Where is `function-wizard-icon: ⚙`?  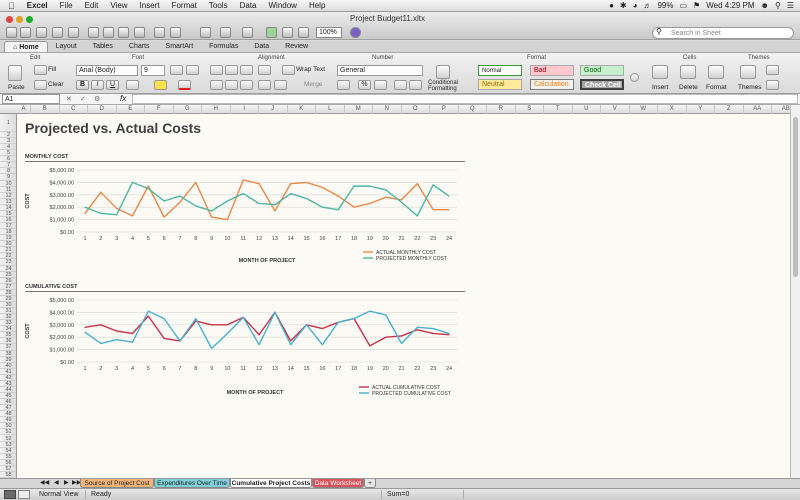 function-wizard-icon: ⚙ is located at coordinates (97, 99).